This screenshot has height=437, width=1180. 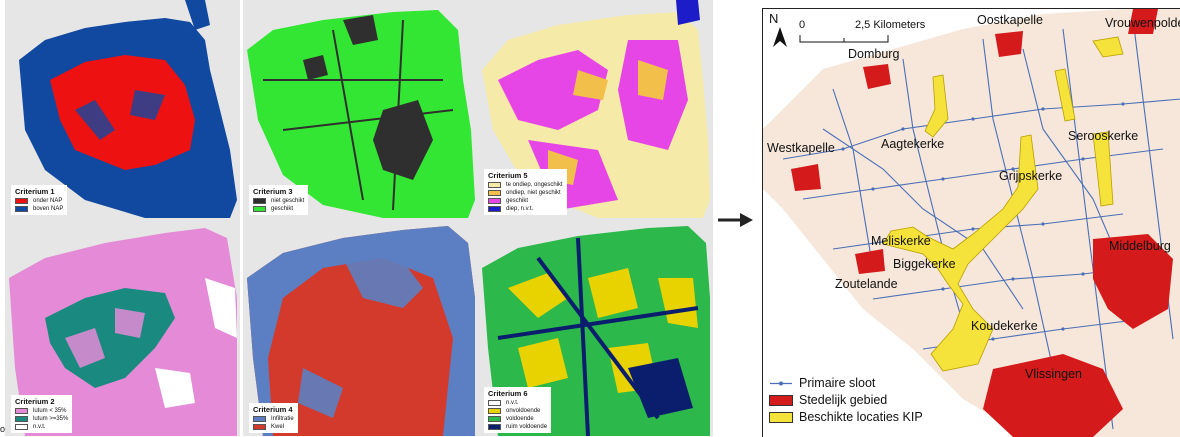 I want to click on north-arrow-shape, so click(x=780, y=37).